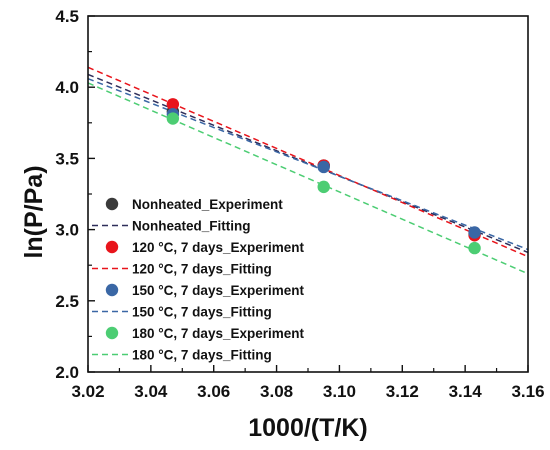 The image size is (550, 450). Describe the element at coordinates (67, 158) in the screenshot. I see `y-tick-label: 3.5` at that location.